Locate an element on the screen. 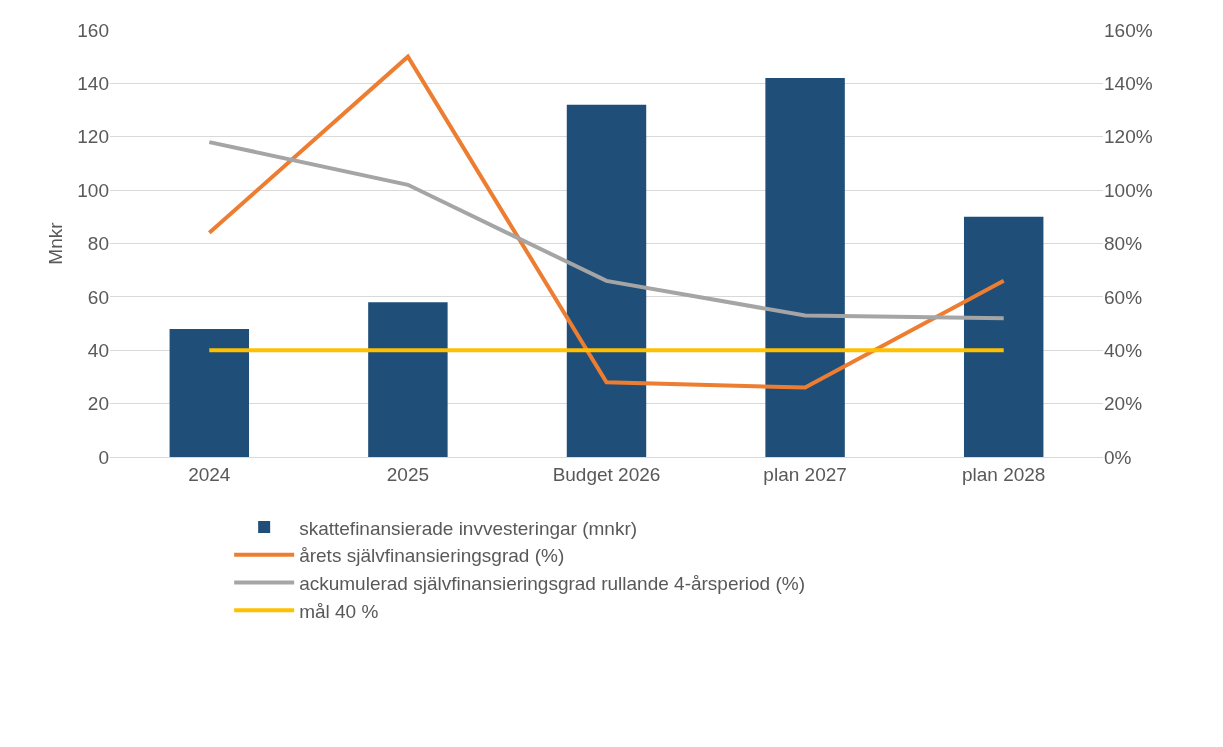 The height and width of the screenshot is (747, 1223). y-tick-label: 60 is located at coordinates (98, 297).